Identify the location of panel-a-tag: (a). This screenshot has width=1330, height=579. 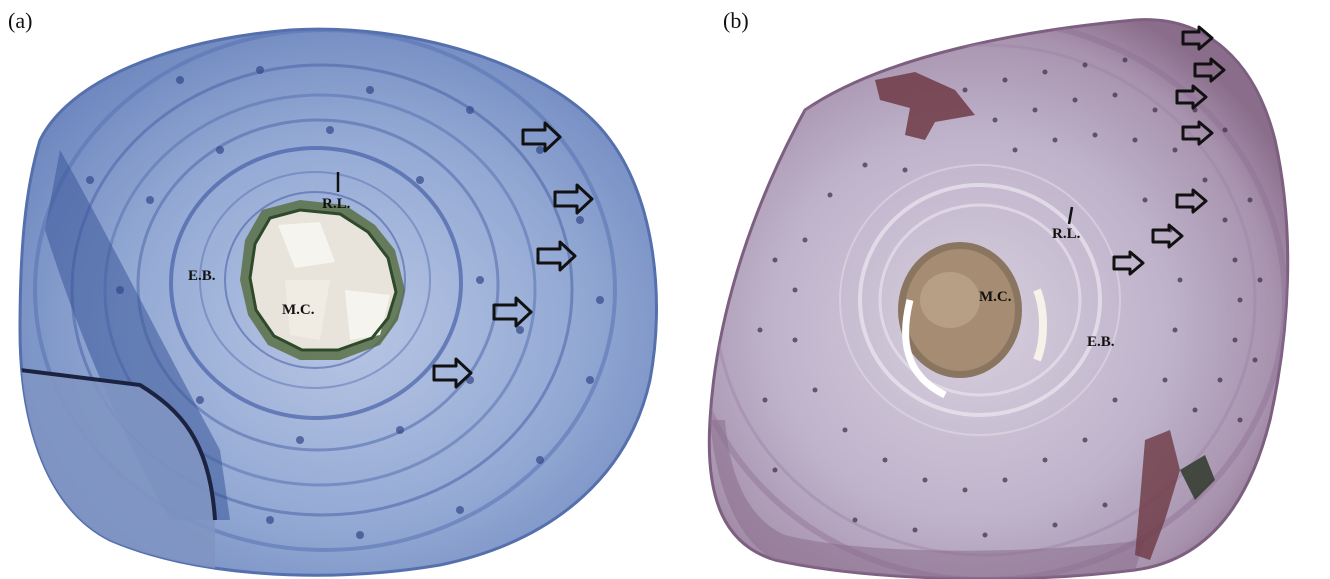
(20, 20).